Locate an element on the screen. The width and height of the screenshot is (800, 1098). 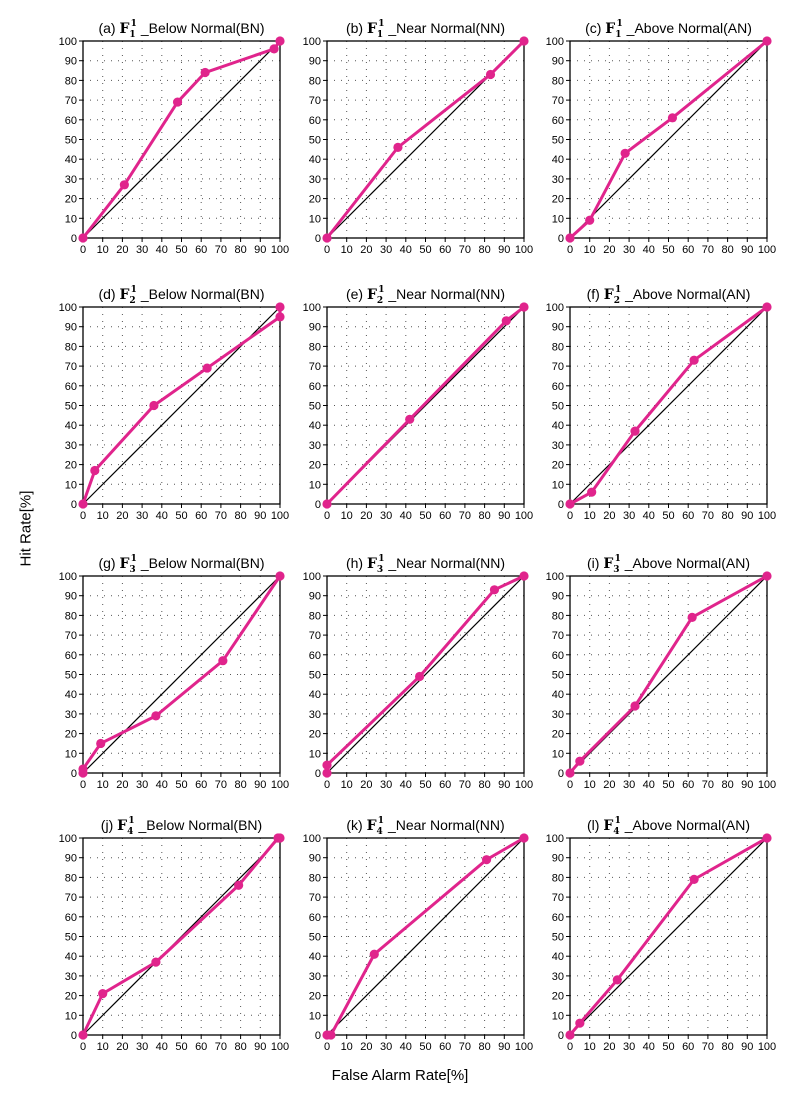
panel-title: (e) F21 _Near Normal(NN) is located at coordinates (425, 295).